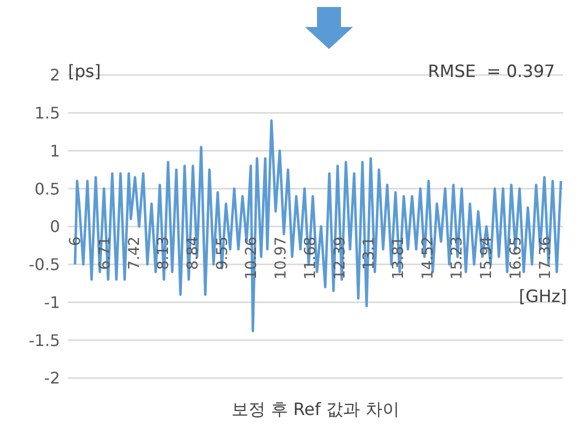  What do you see at coordinates (369, 253) in the screenshot?
I see `x-tick-label: 13.1` at bounding box center [369, 253].